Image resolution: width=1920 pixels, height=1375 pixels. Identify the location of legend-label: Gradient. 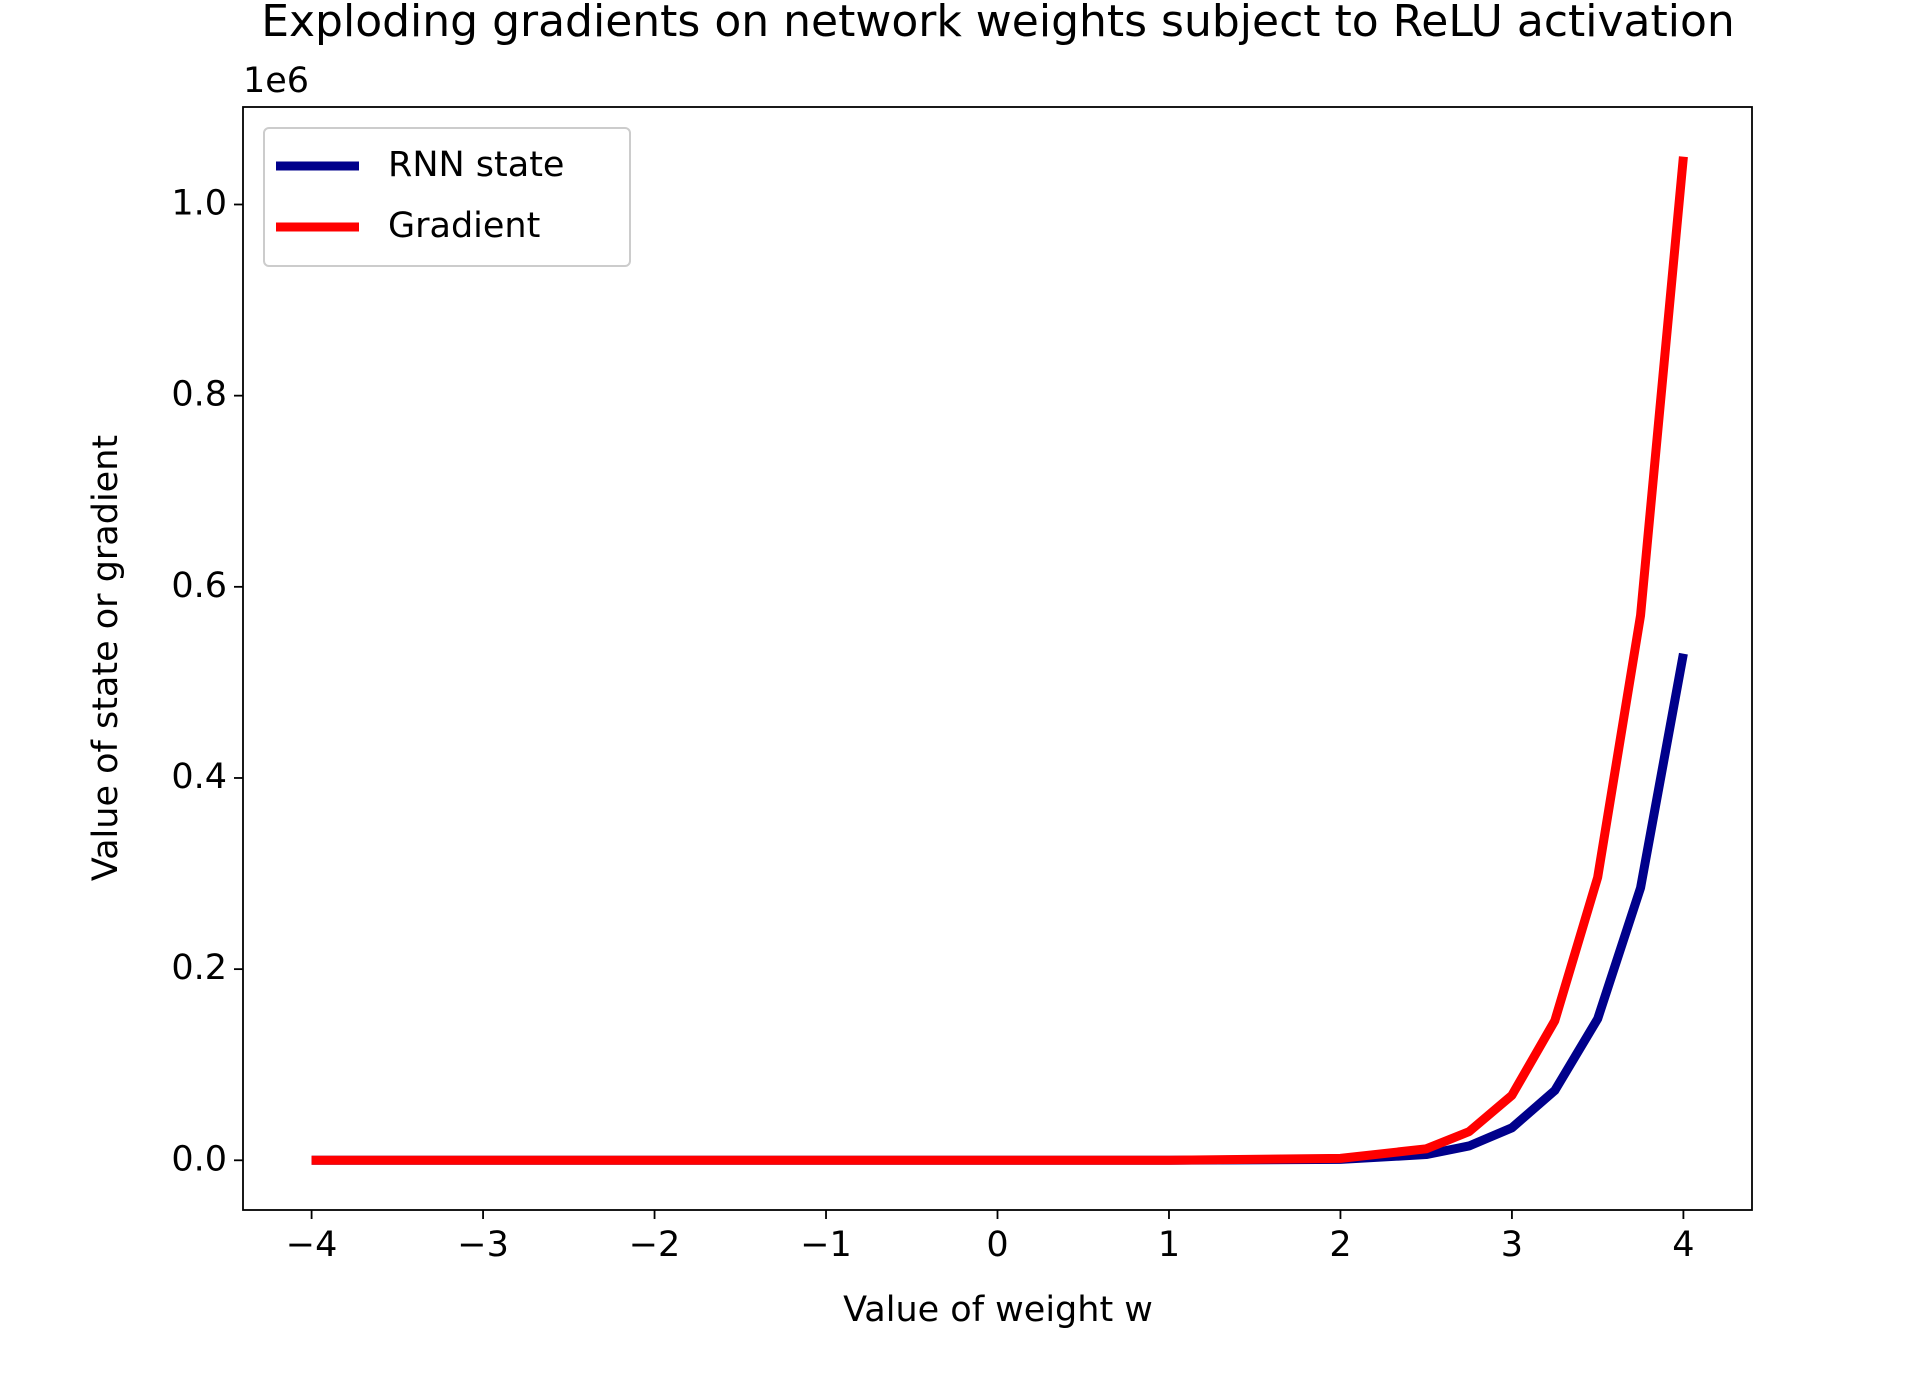
(464, 226).